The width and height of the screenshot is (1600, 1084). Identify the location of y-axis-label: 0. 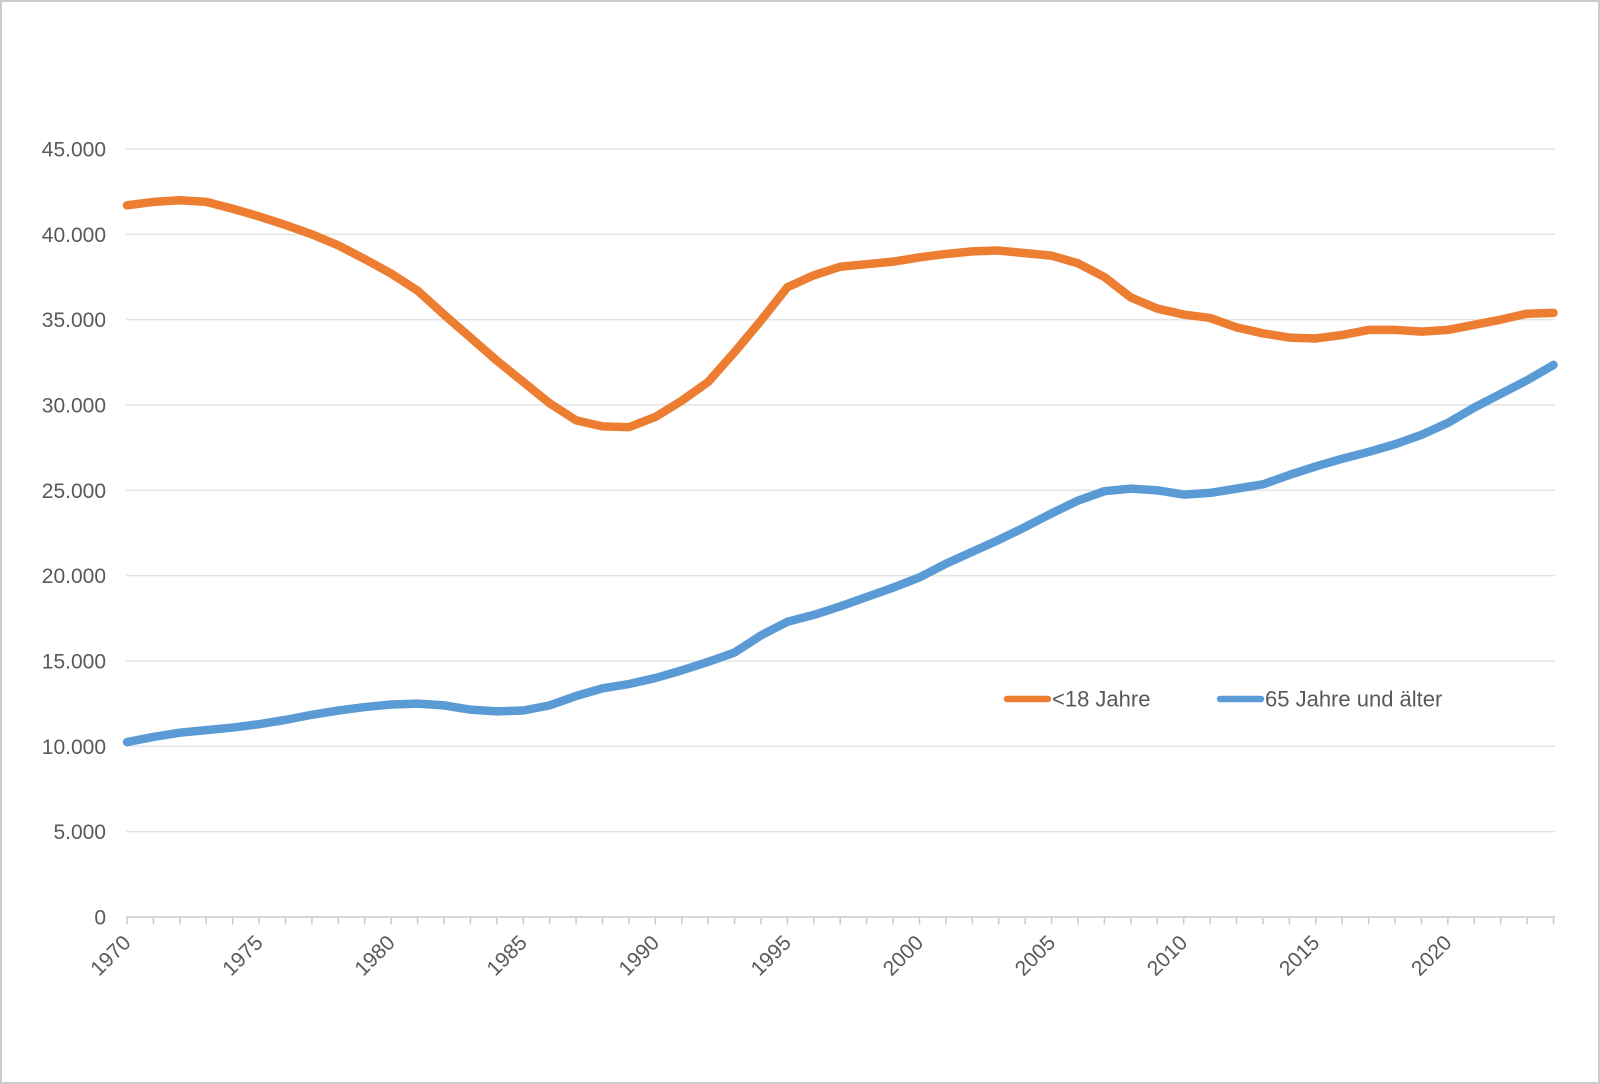
(100, 918).